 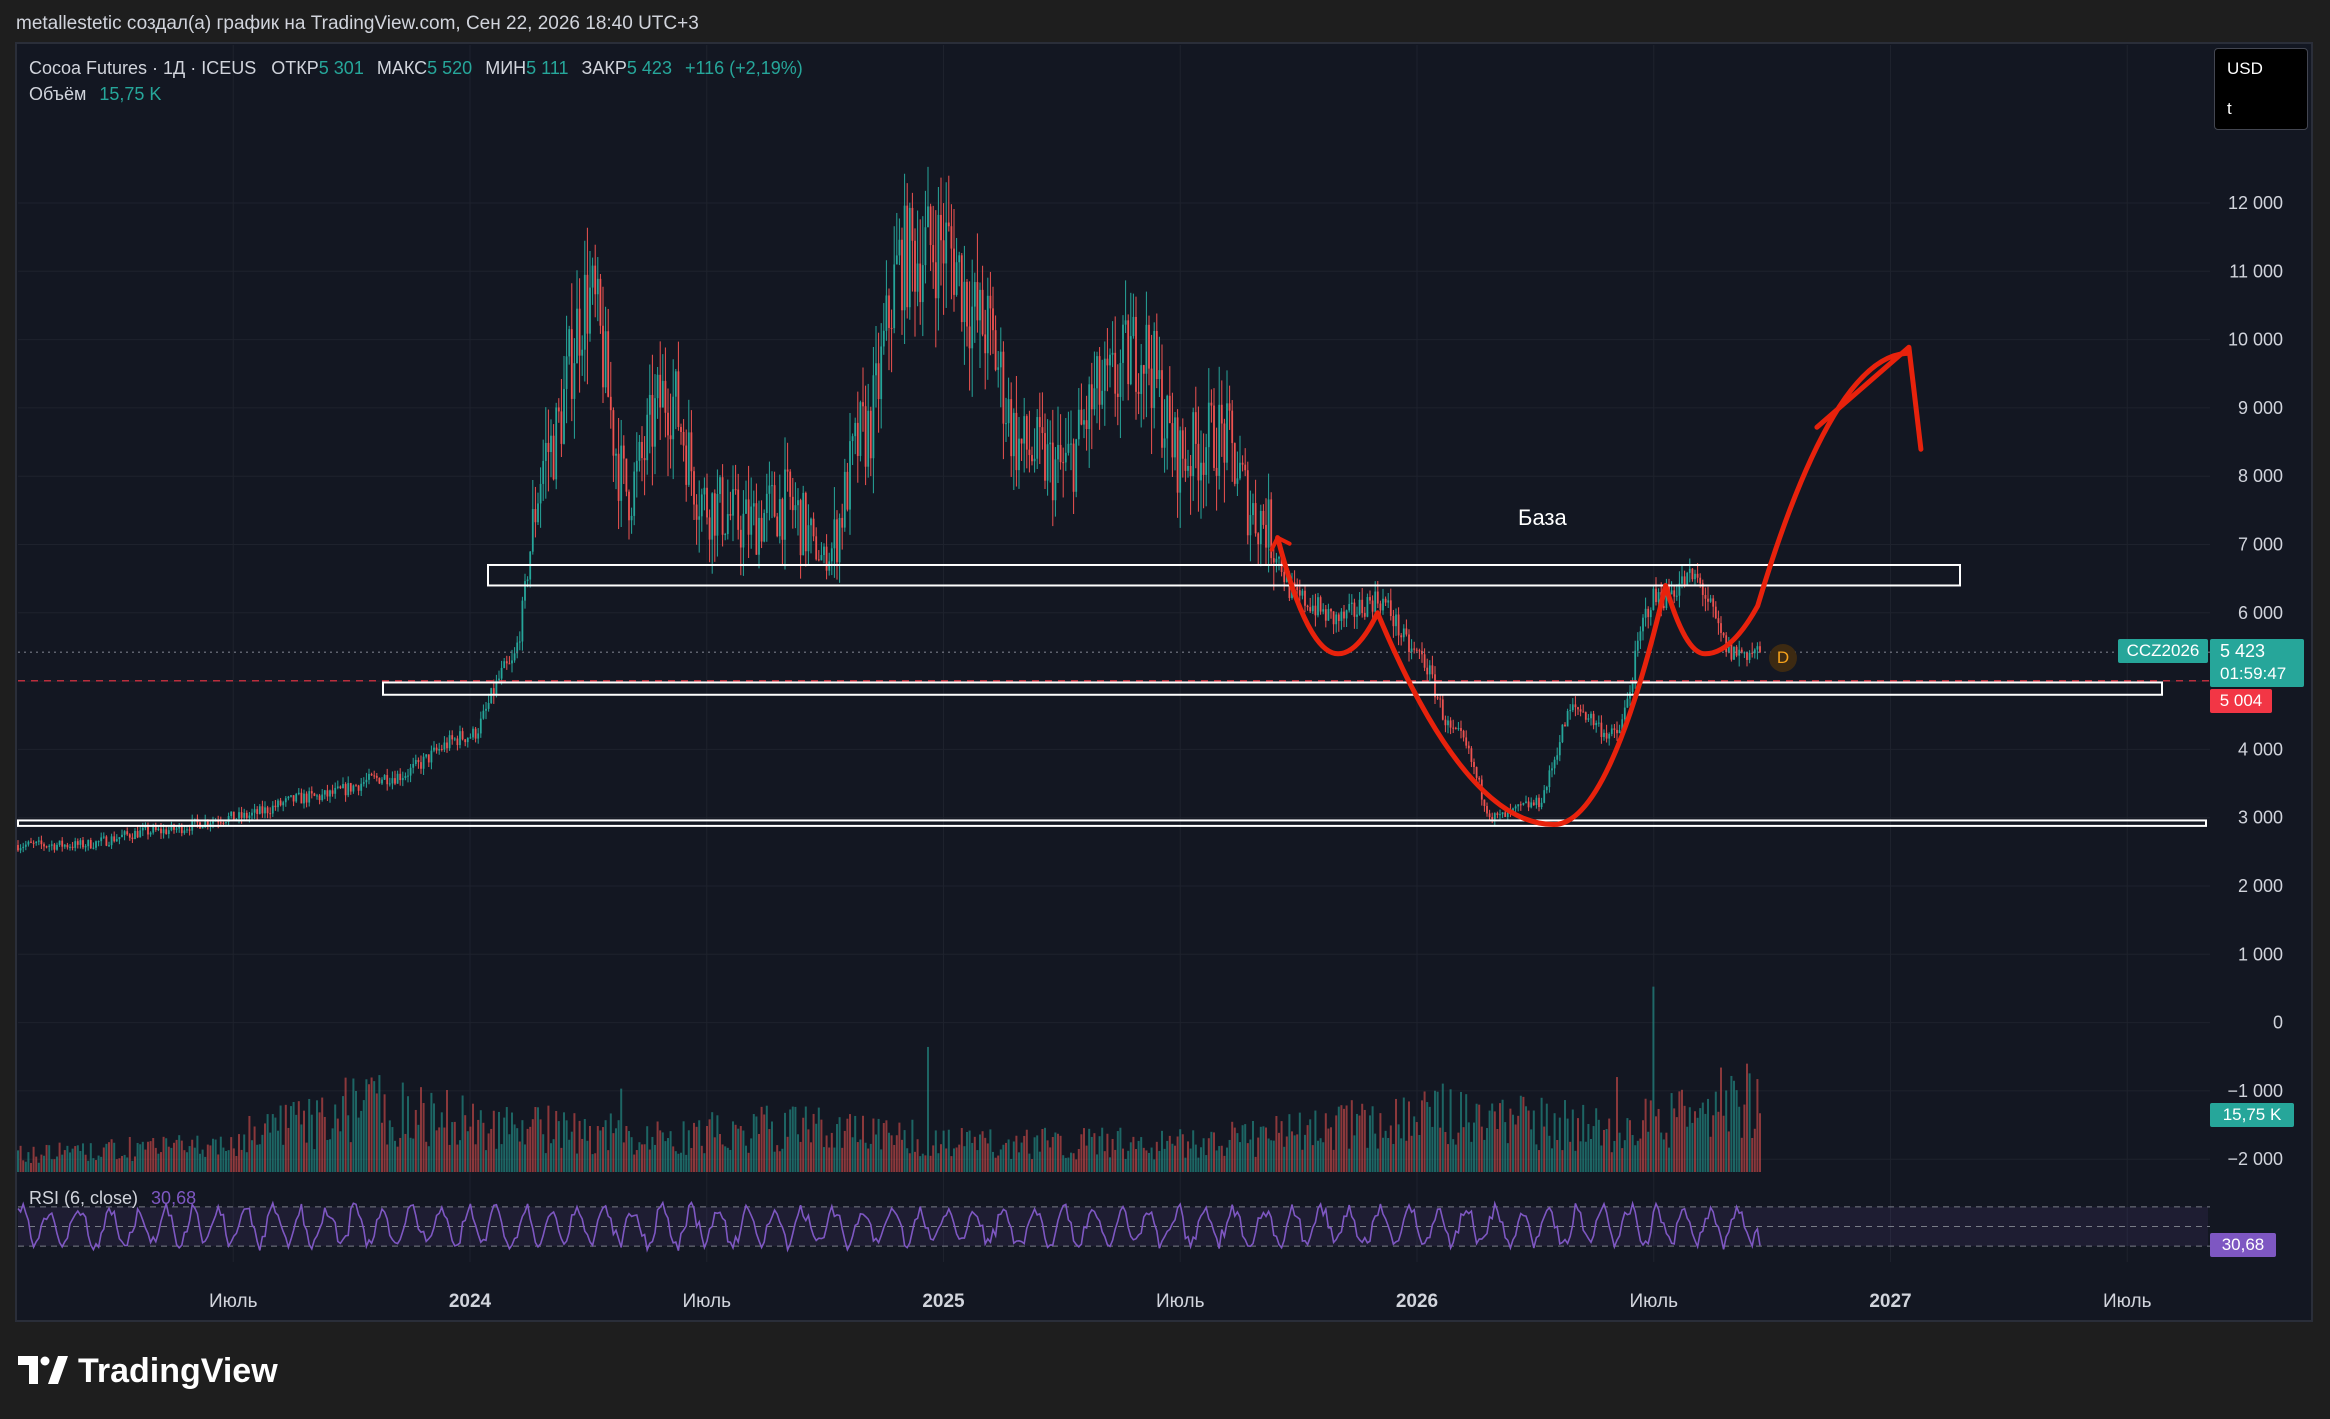 What do you see at coordinates (84, 1198) in the screenshot?
I see `rsi-legend-title: RSI (6, close)` at bounding box center [84, 1198].